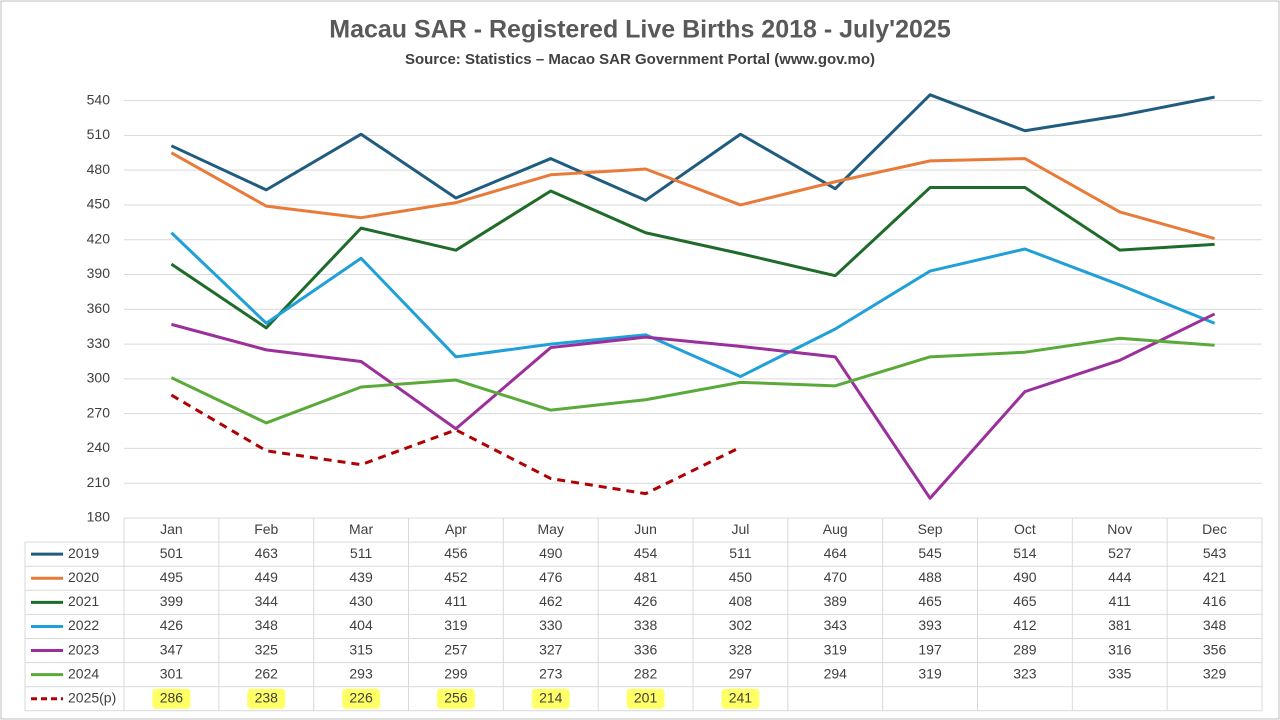 The width and height of the screenshot is (1280, 720). Describe the element at coordinates (646, 673) in the screenshot. I see `table-value: 282` at that location.